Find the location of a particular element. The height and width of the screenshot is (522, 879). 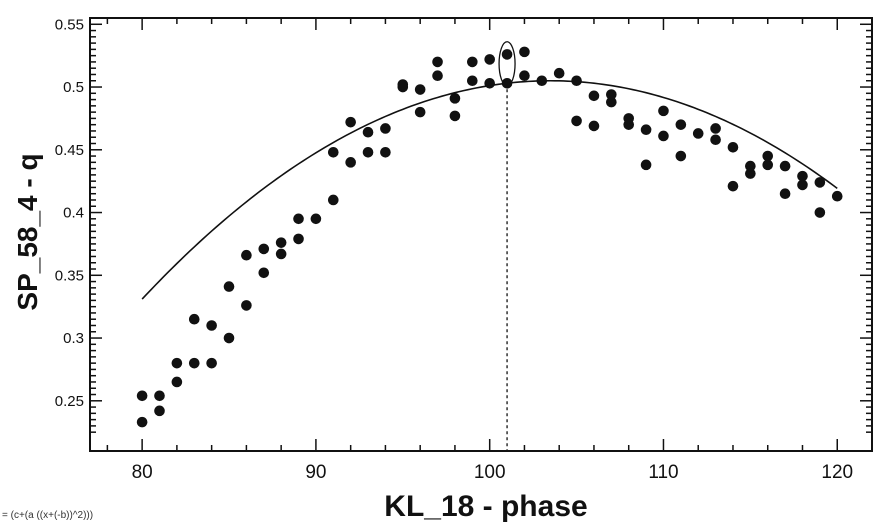

y-tick-label: 0.25 is located at coordinates (69, 401).